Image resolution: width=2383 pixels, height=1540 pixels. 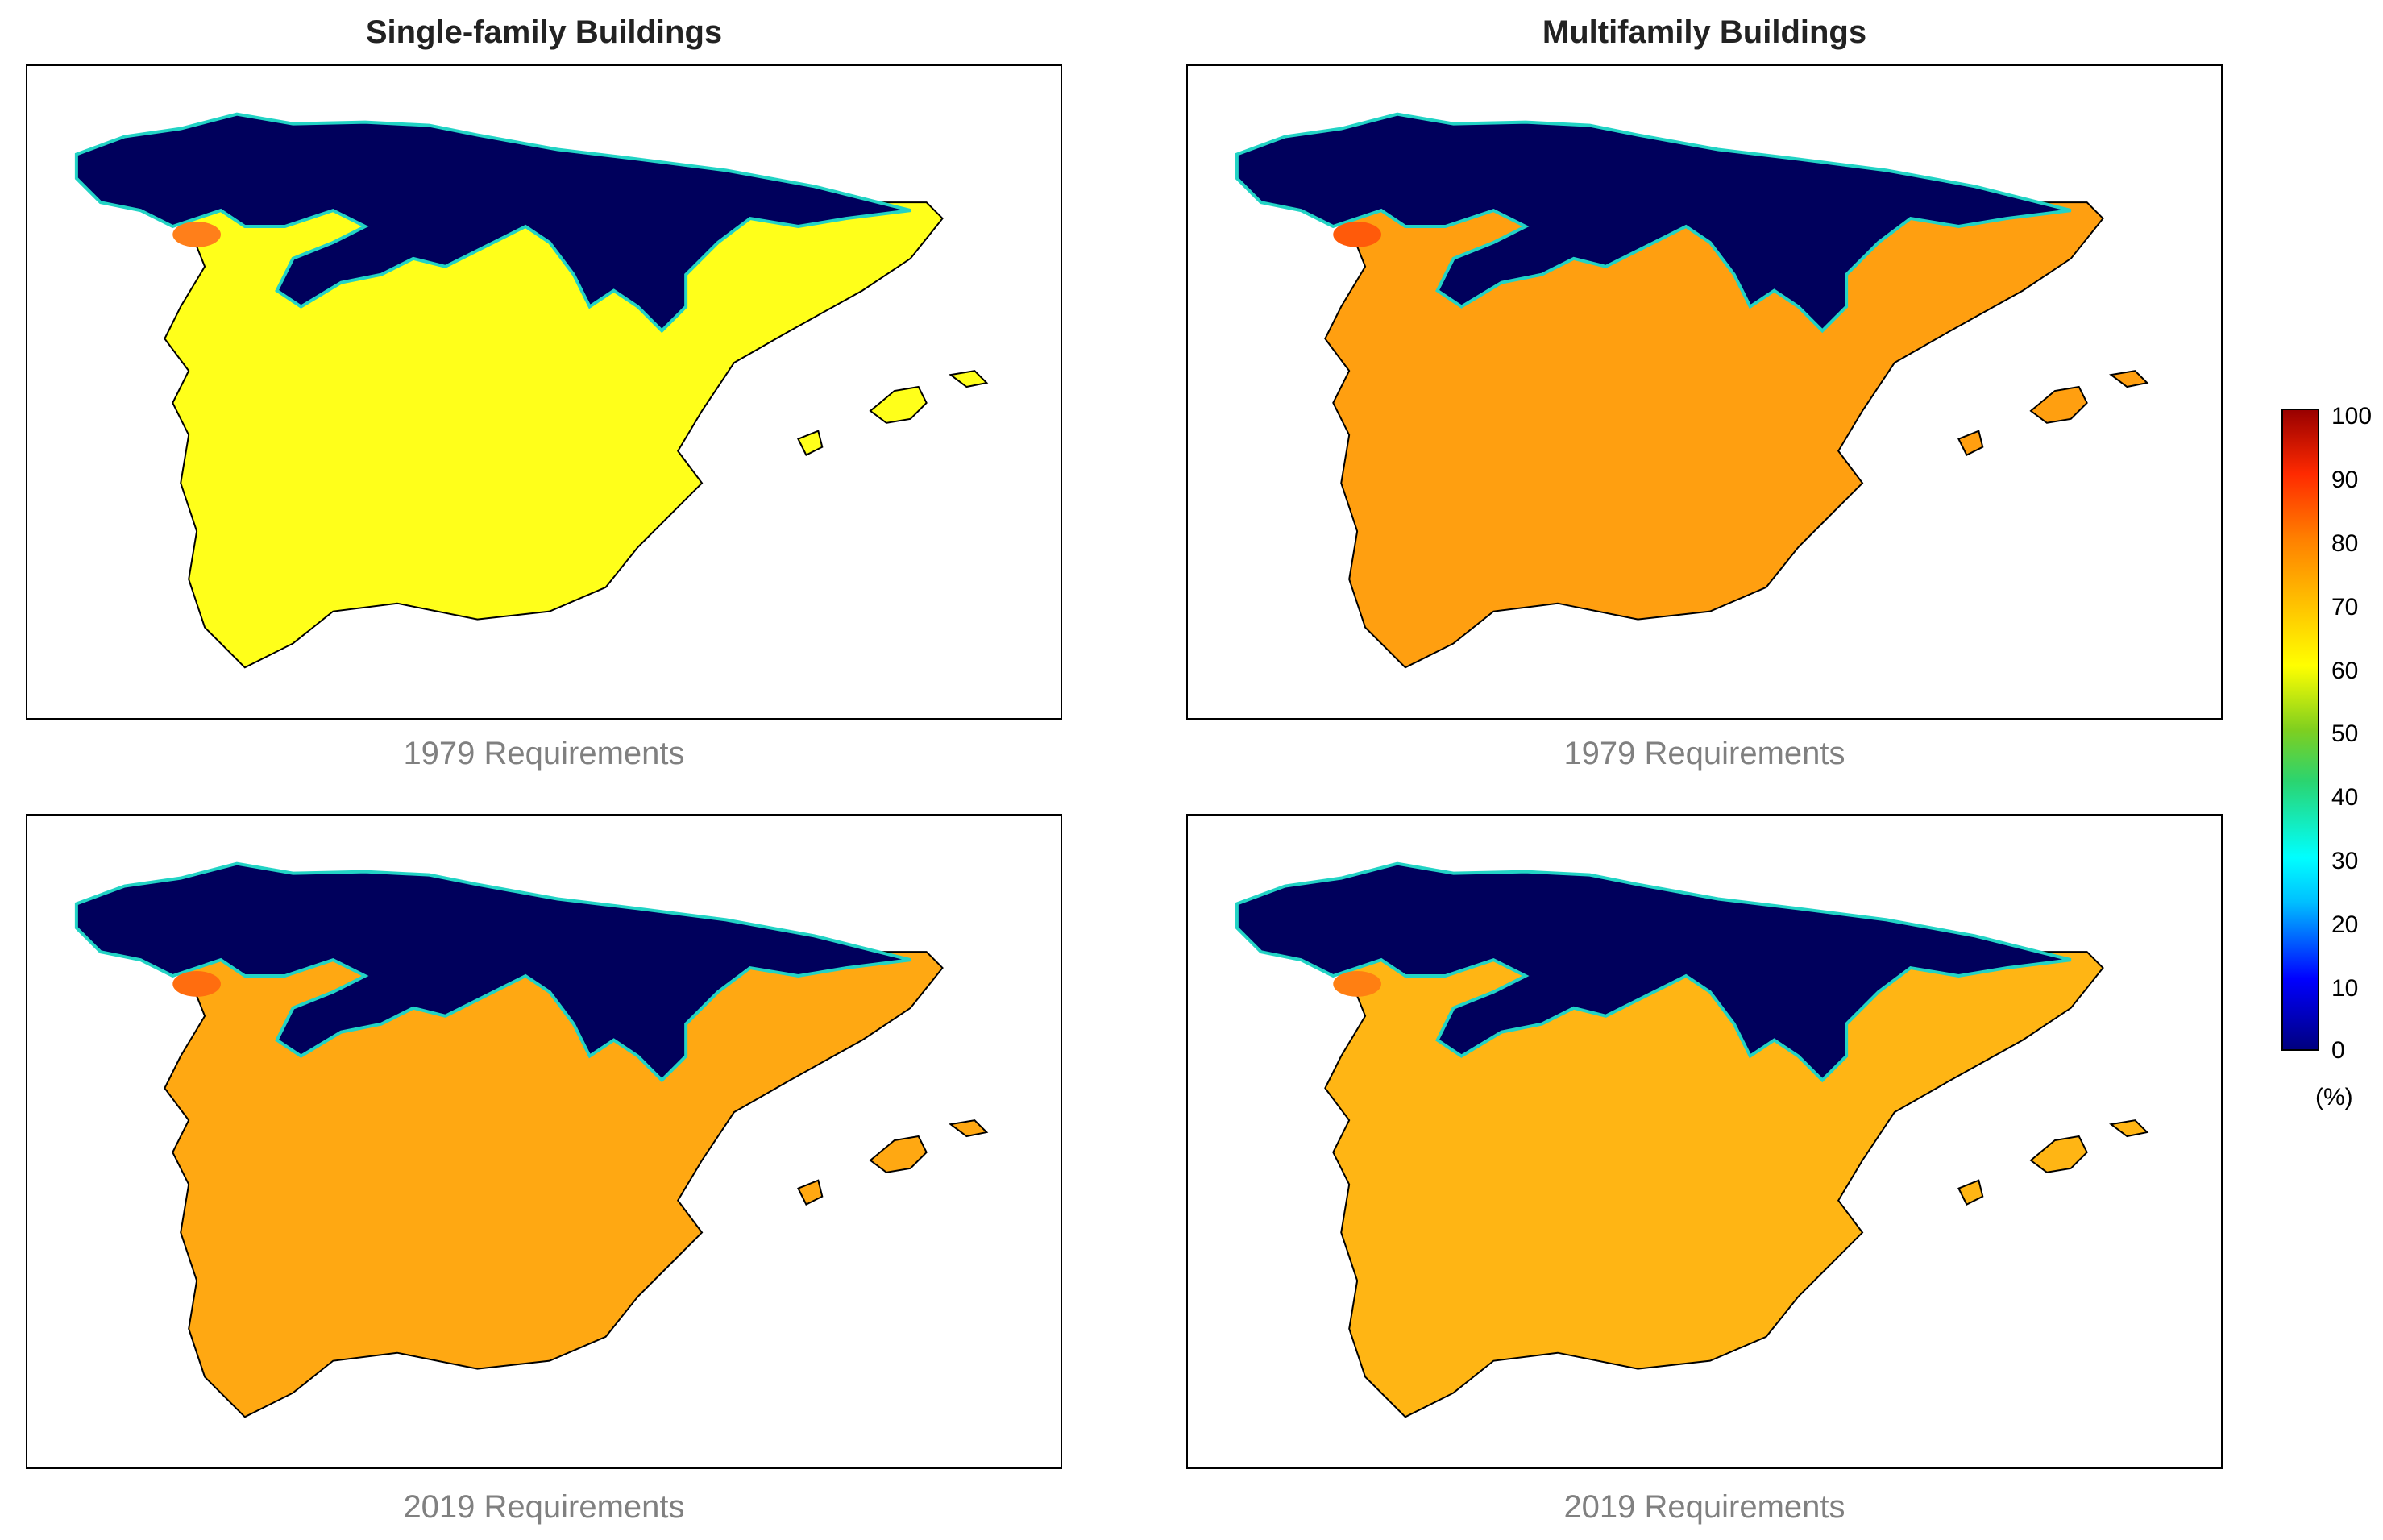 What do you see at coordinates (544, 32) in the screenshot?
I see `column-title-single-family: Single-family Buildings` at bounding box center [544, 32].